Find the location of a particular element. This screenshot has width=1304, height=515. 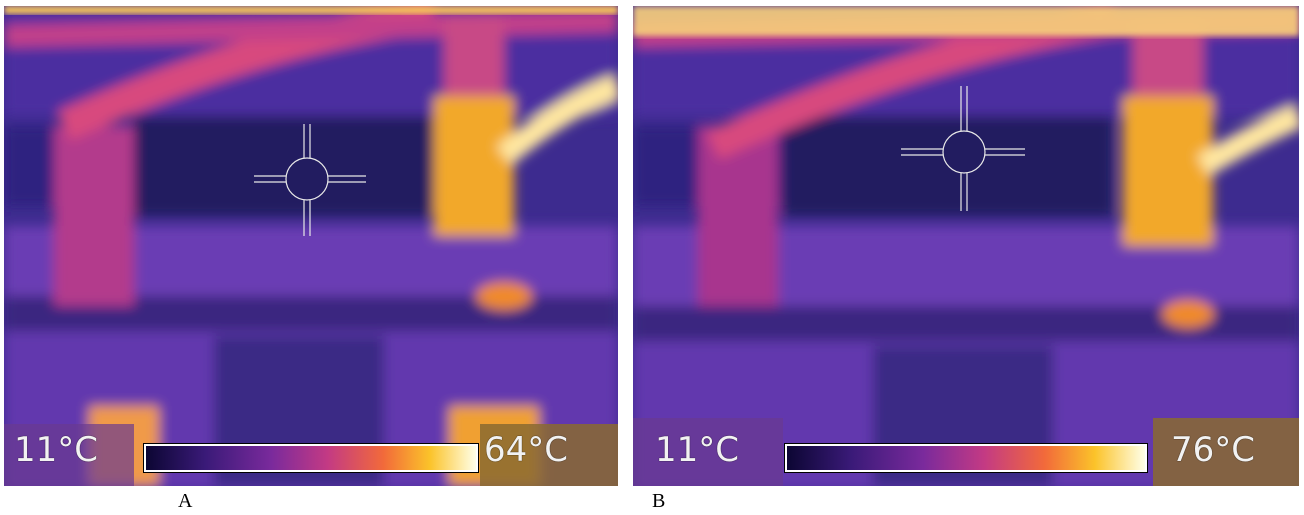

caption-a: A is located at coordinates (185, 501).